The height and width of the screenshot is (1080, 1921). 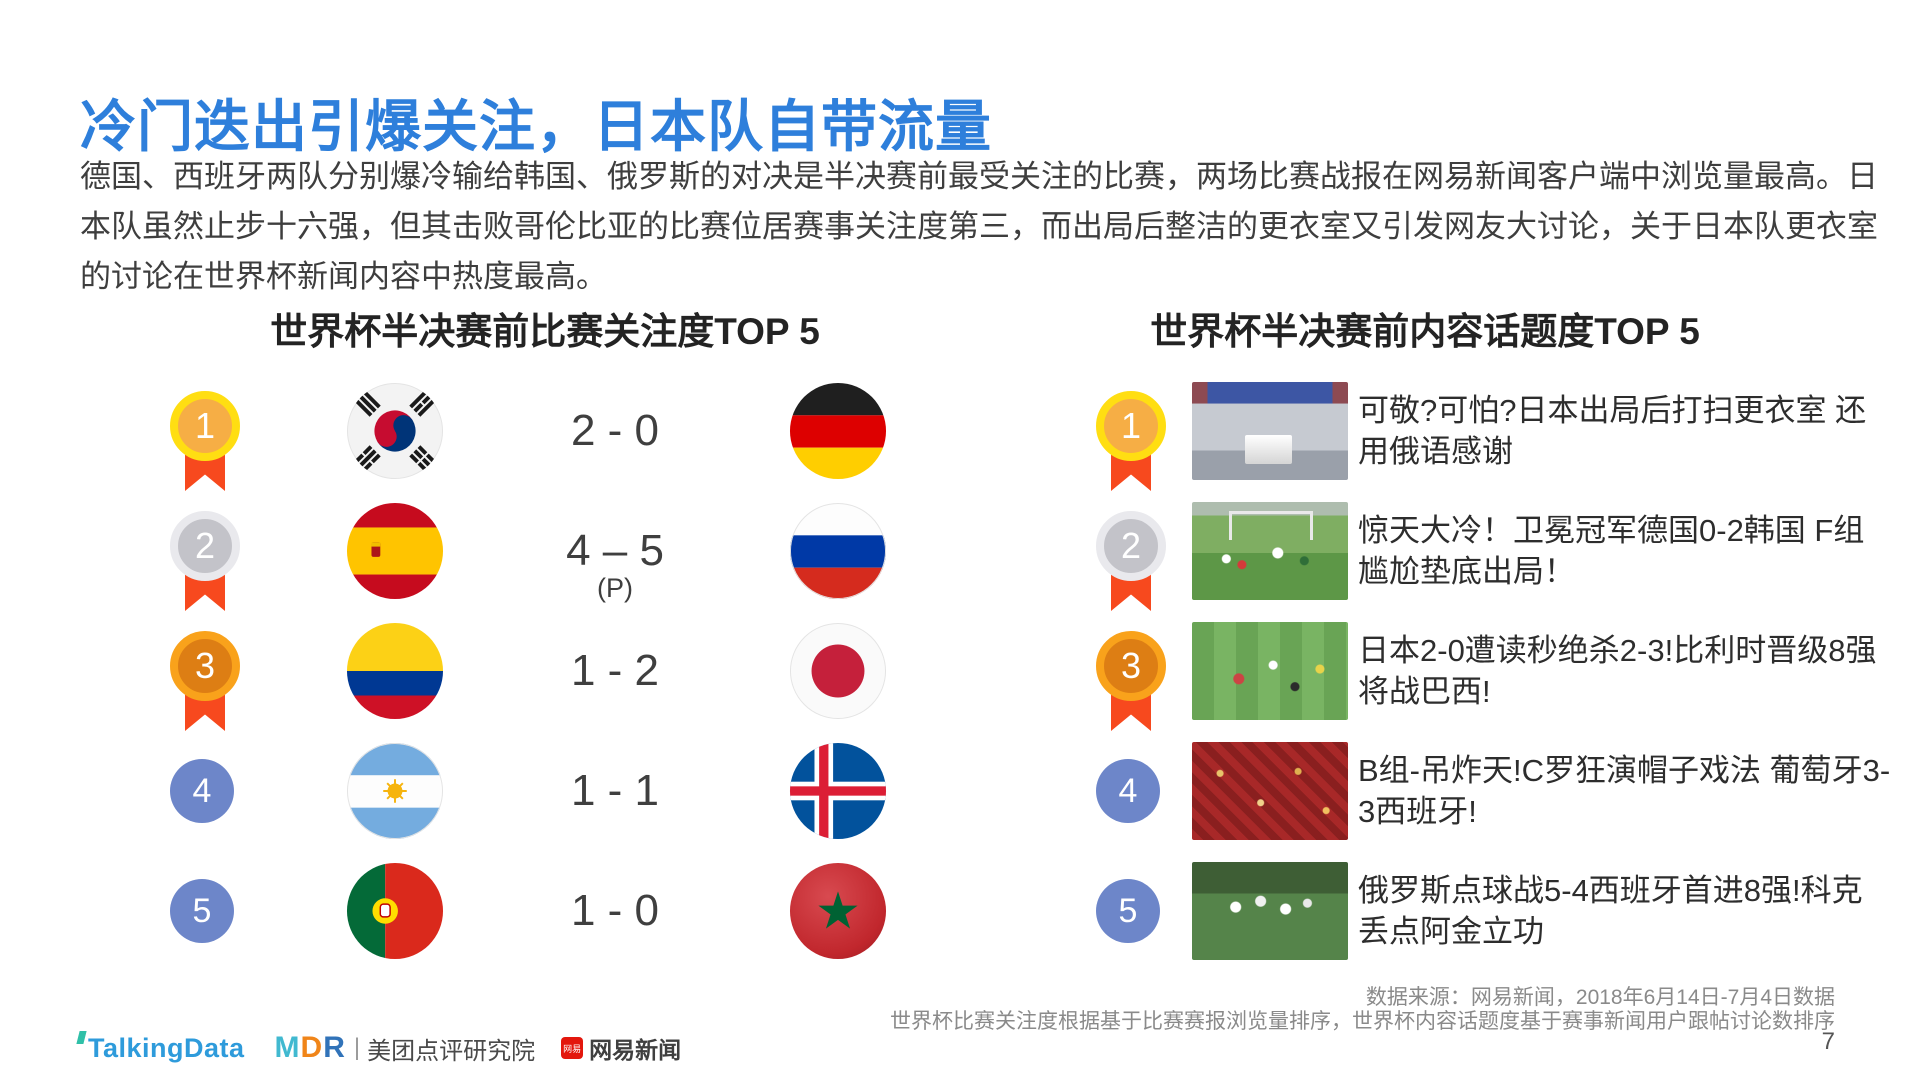 What do you see at coordinates (1617, 671) in the screenshot?
I see `news-headline: 日本2-0遭读秒绝杀2-3!比利时晋级8强将战巴西!` at bounding box center [1617, 671].